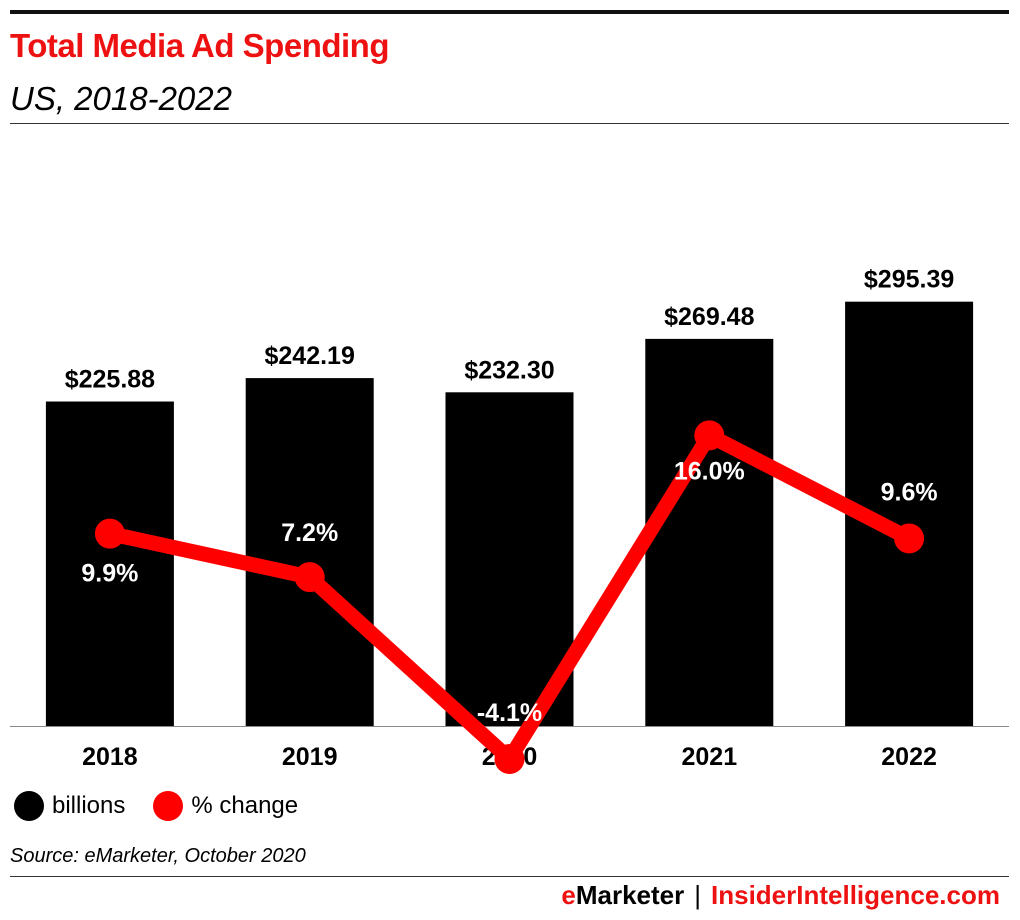  What do you see at coordinates (509, 713) in the screenshot?
I see `point-label-2020: -4.1%` at bounding box center [509, 713].